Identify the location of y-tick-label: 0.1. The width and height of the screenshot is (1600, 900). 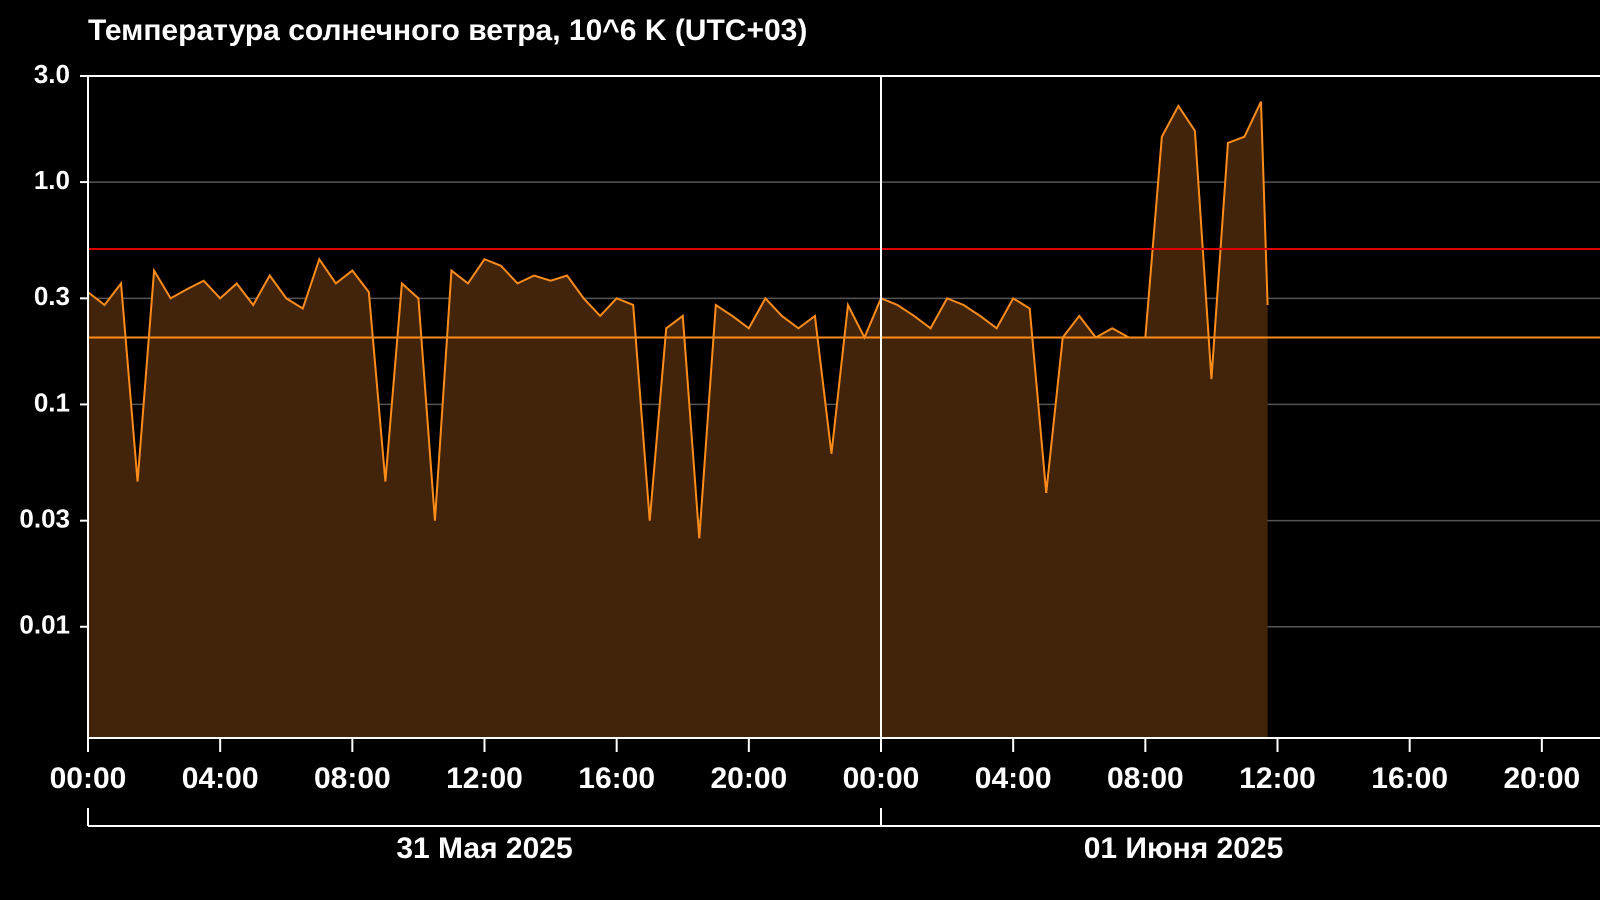
(52, 402).